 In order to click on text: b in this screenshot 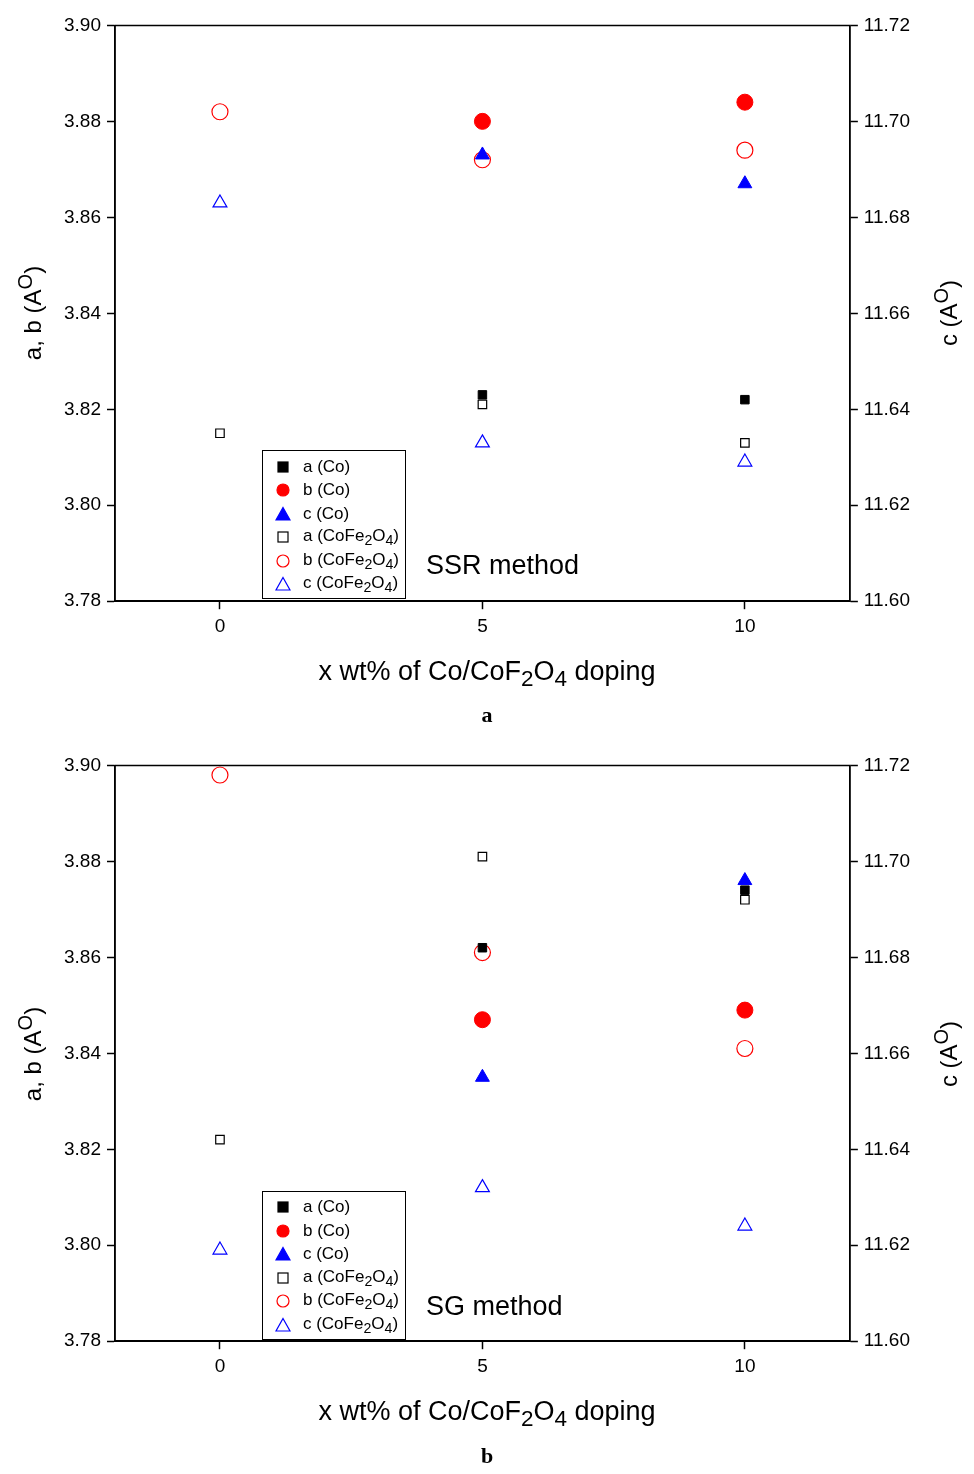, I will do `click(487, 1455)`.